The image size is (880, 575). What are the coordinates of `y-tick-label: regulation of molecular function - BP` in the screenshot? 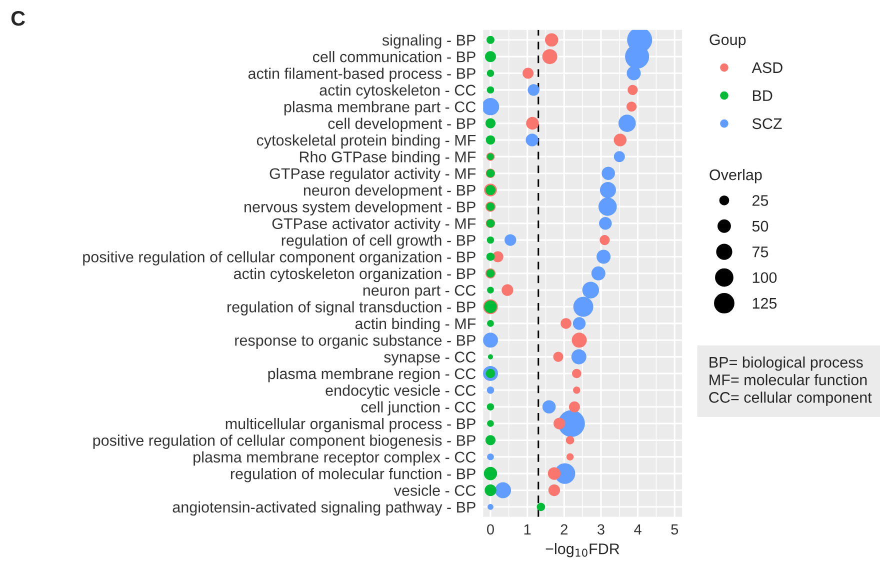 It's located at (353, 475).